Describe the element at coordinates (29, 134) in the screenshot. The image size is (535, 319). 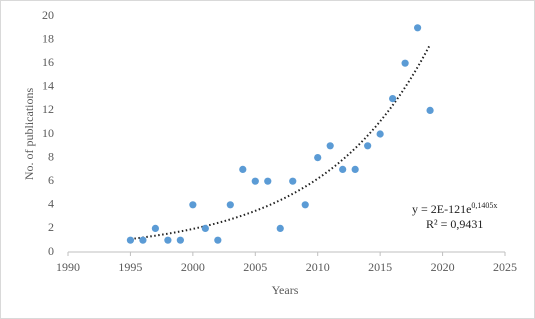
I see `y-axis-label: No. of publications` at that location.